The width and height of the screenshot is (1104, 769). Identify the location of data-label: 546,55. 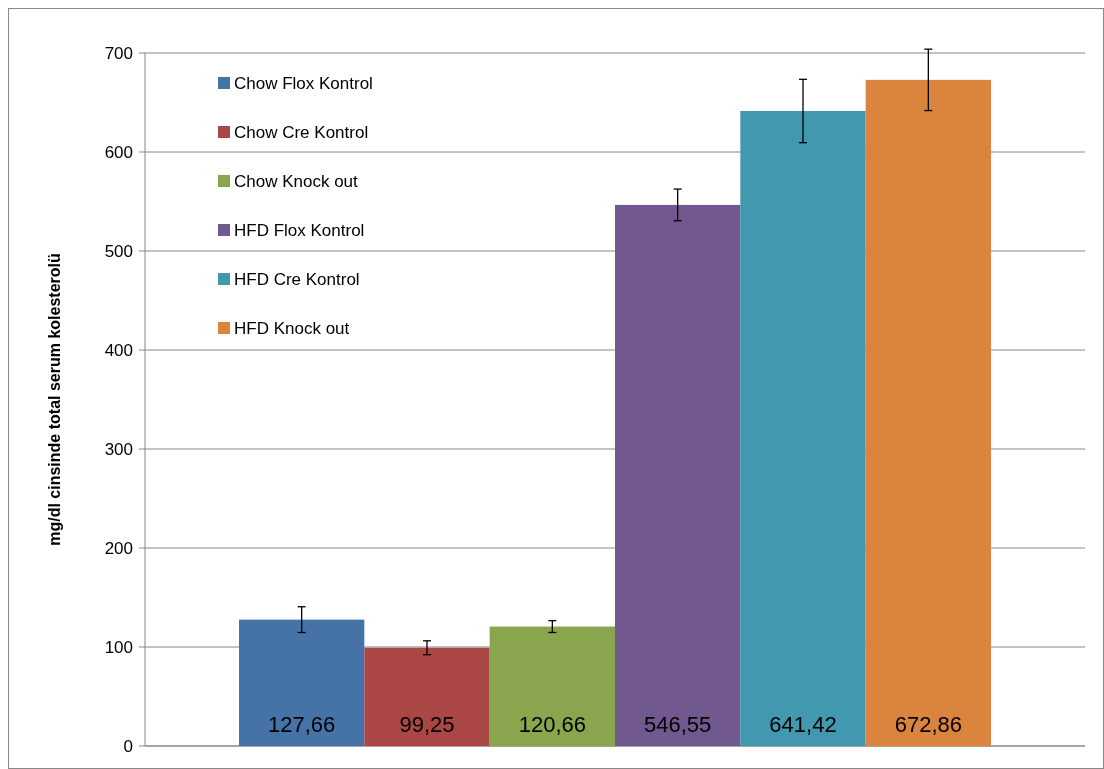
(678, 724).